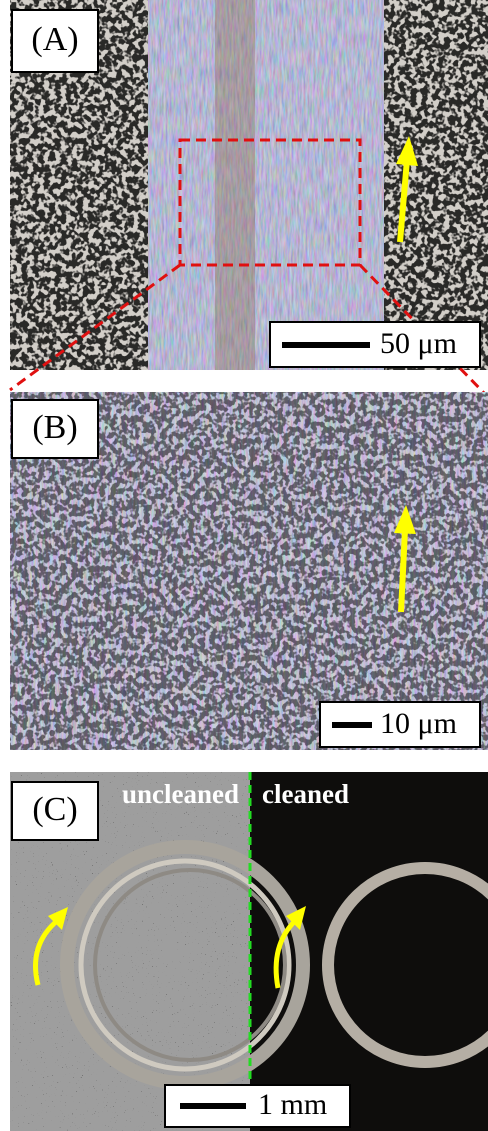  Describe the element at coordinates (305, 794) in the screenshot. I see `annotation: cleaned` at that location.